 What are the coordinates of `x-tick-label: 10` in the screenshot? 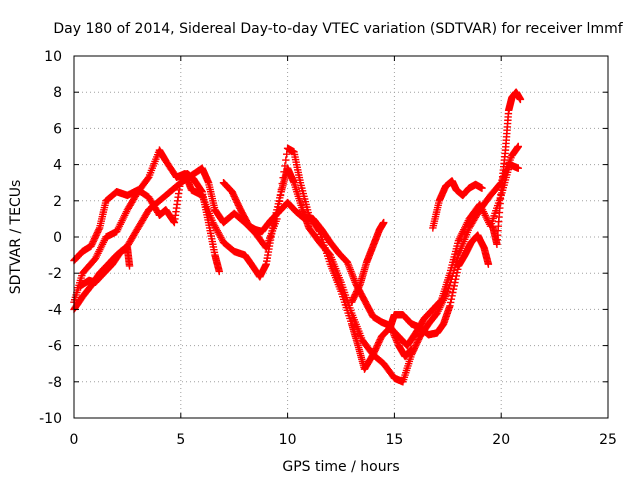 It's located at (288, 440).